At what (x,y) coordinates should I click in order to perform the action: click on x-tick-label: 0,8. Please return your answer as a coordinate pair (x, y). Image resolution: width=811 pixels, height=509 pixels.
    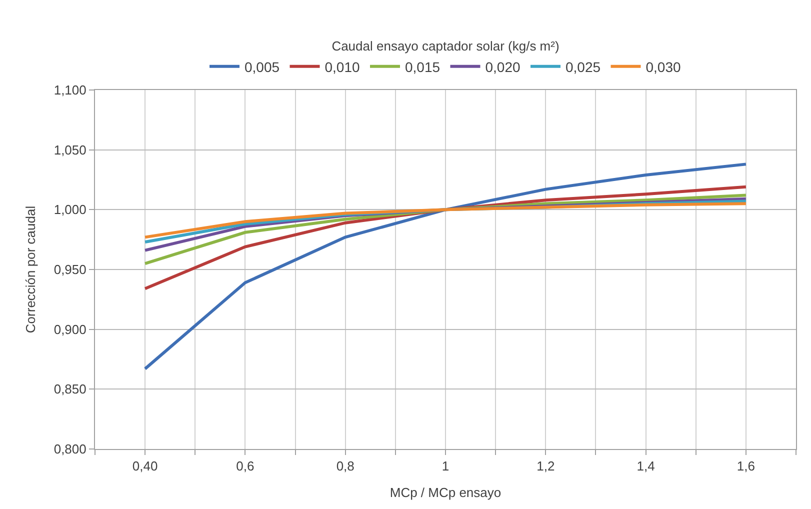
    Looking at the image, I should click on (345, 466).